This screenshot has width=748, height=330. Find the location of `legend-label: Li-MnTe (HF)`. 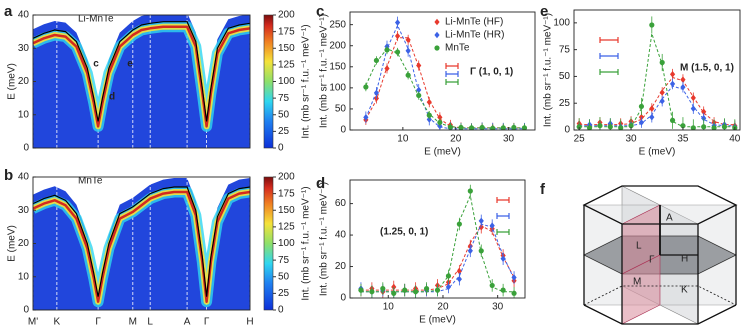

legend-label: Li-MnTe (HF) is located at coordinates (474, 22).